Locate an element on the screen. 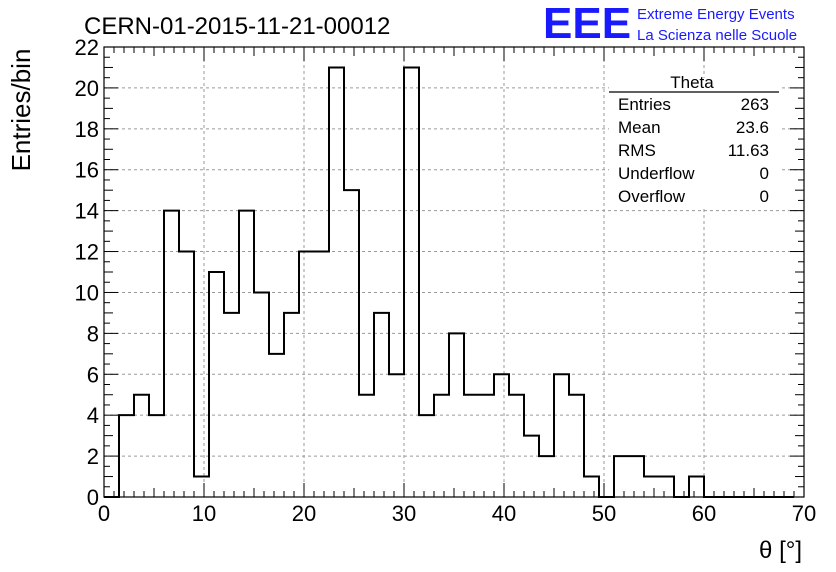 The image size is (836, 572). stats-value: 23.6 is located at coordinates (752, 127).